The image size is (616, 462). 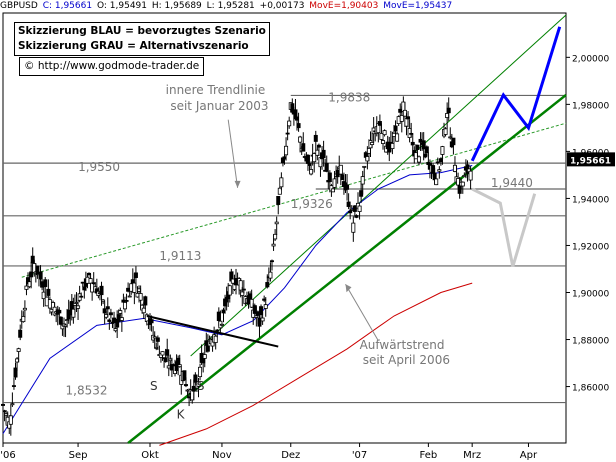 What do you see at coordinates (154, 386) in the screenshot?
I see `pattern-label-s1: S` at bounding box center [154, 386].